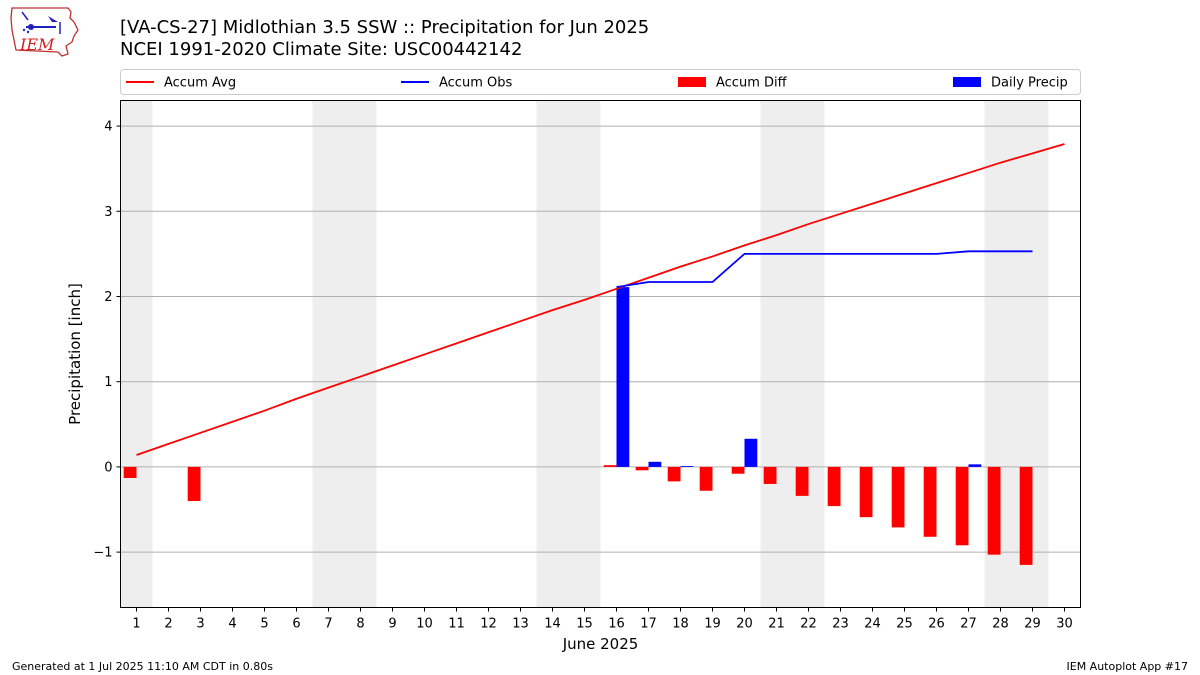 The image size is (1200, 675). What do you see at coordinates (904, 624) in the screenshot?
I see `x-tick-label: 25` at bounding box center [904, 624].